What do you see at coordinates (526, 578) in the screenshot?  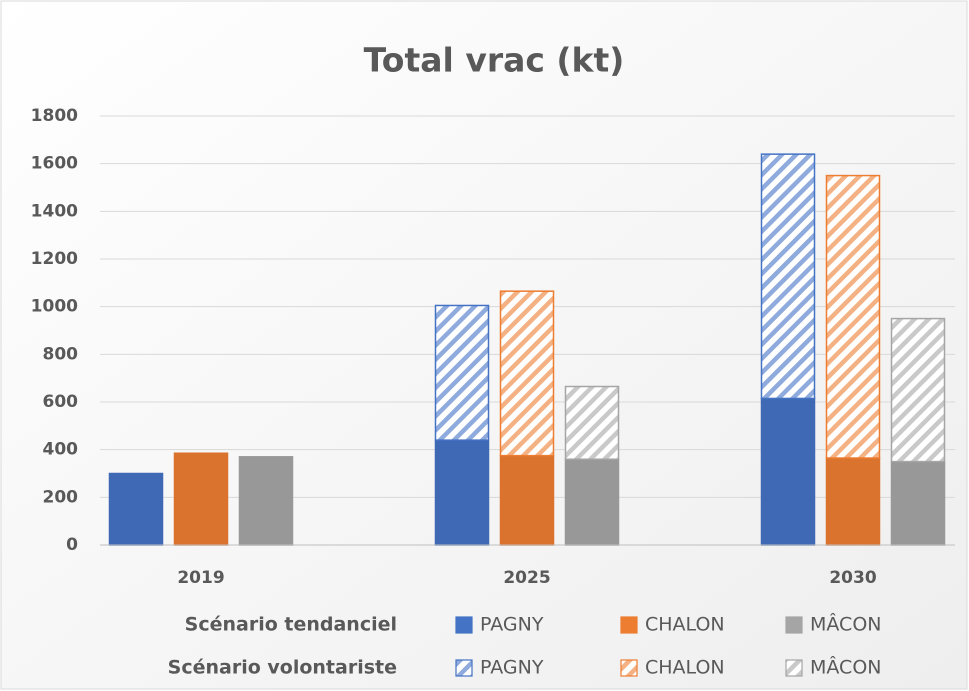 I see `x-tick-label: 2025` at bounding box center [526, 578].